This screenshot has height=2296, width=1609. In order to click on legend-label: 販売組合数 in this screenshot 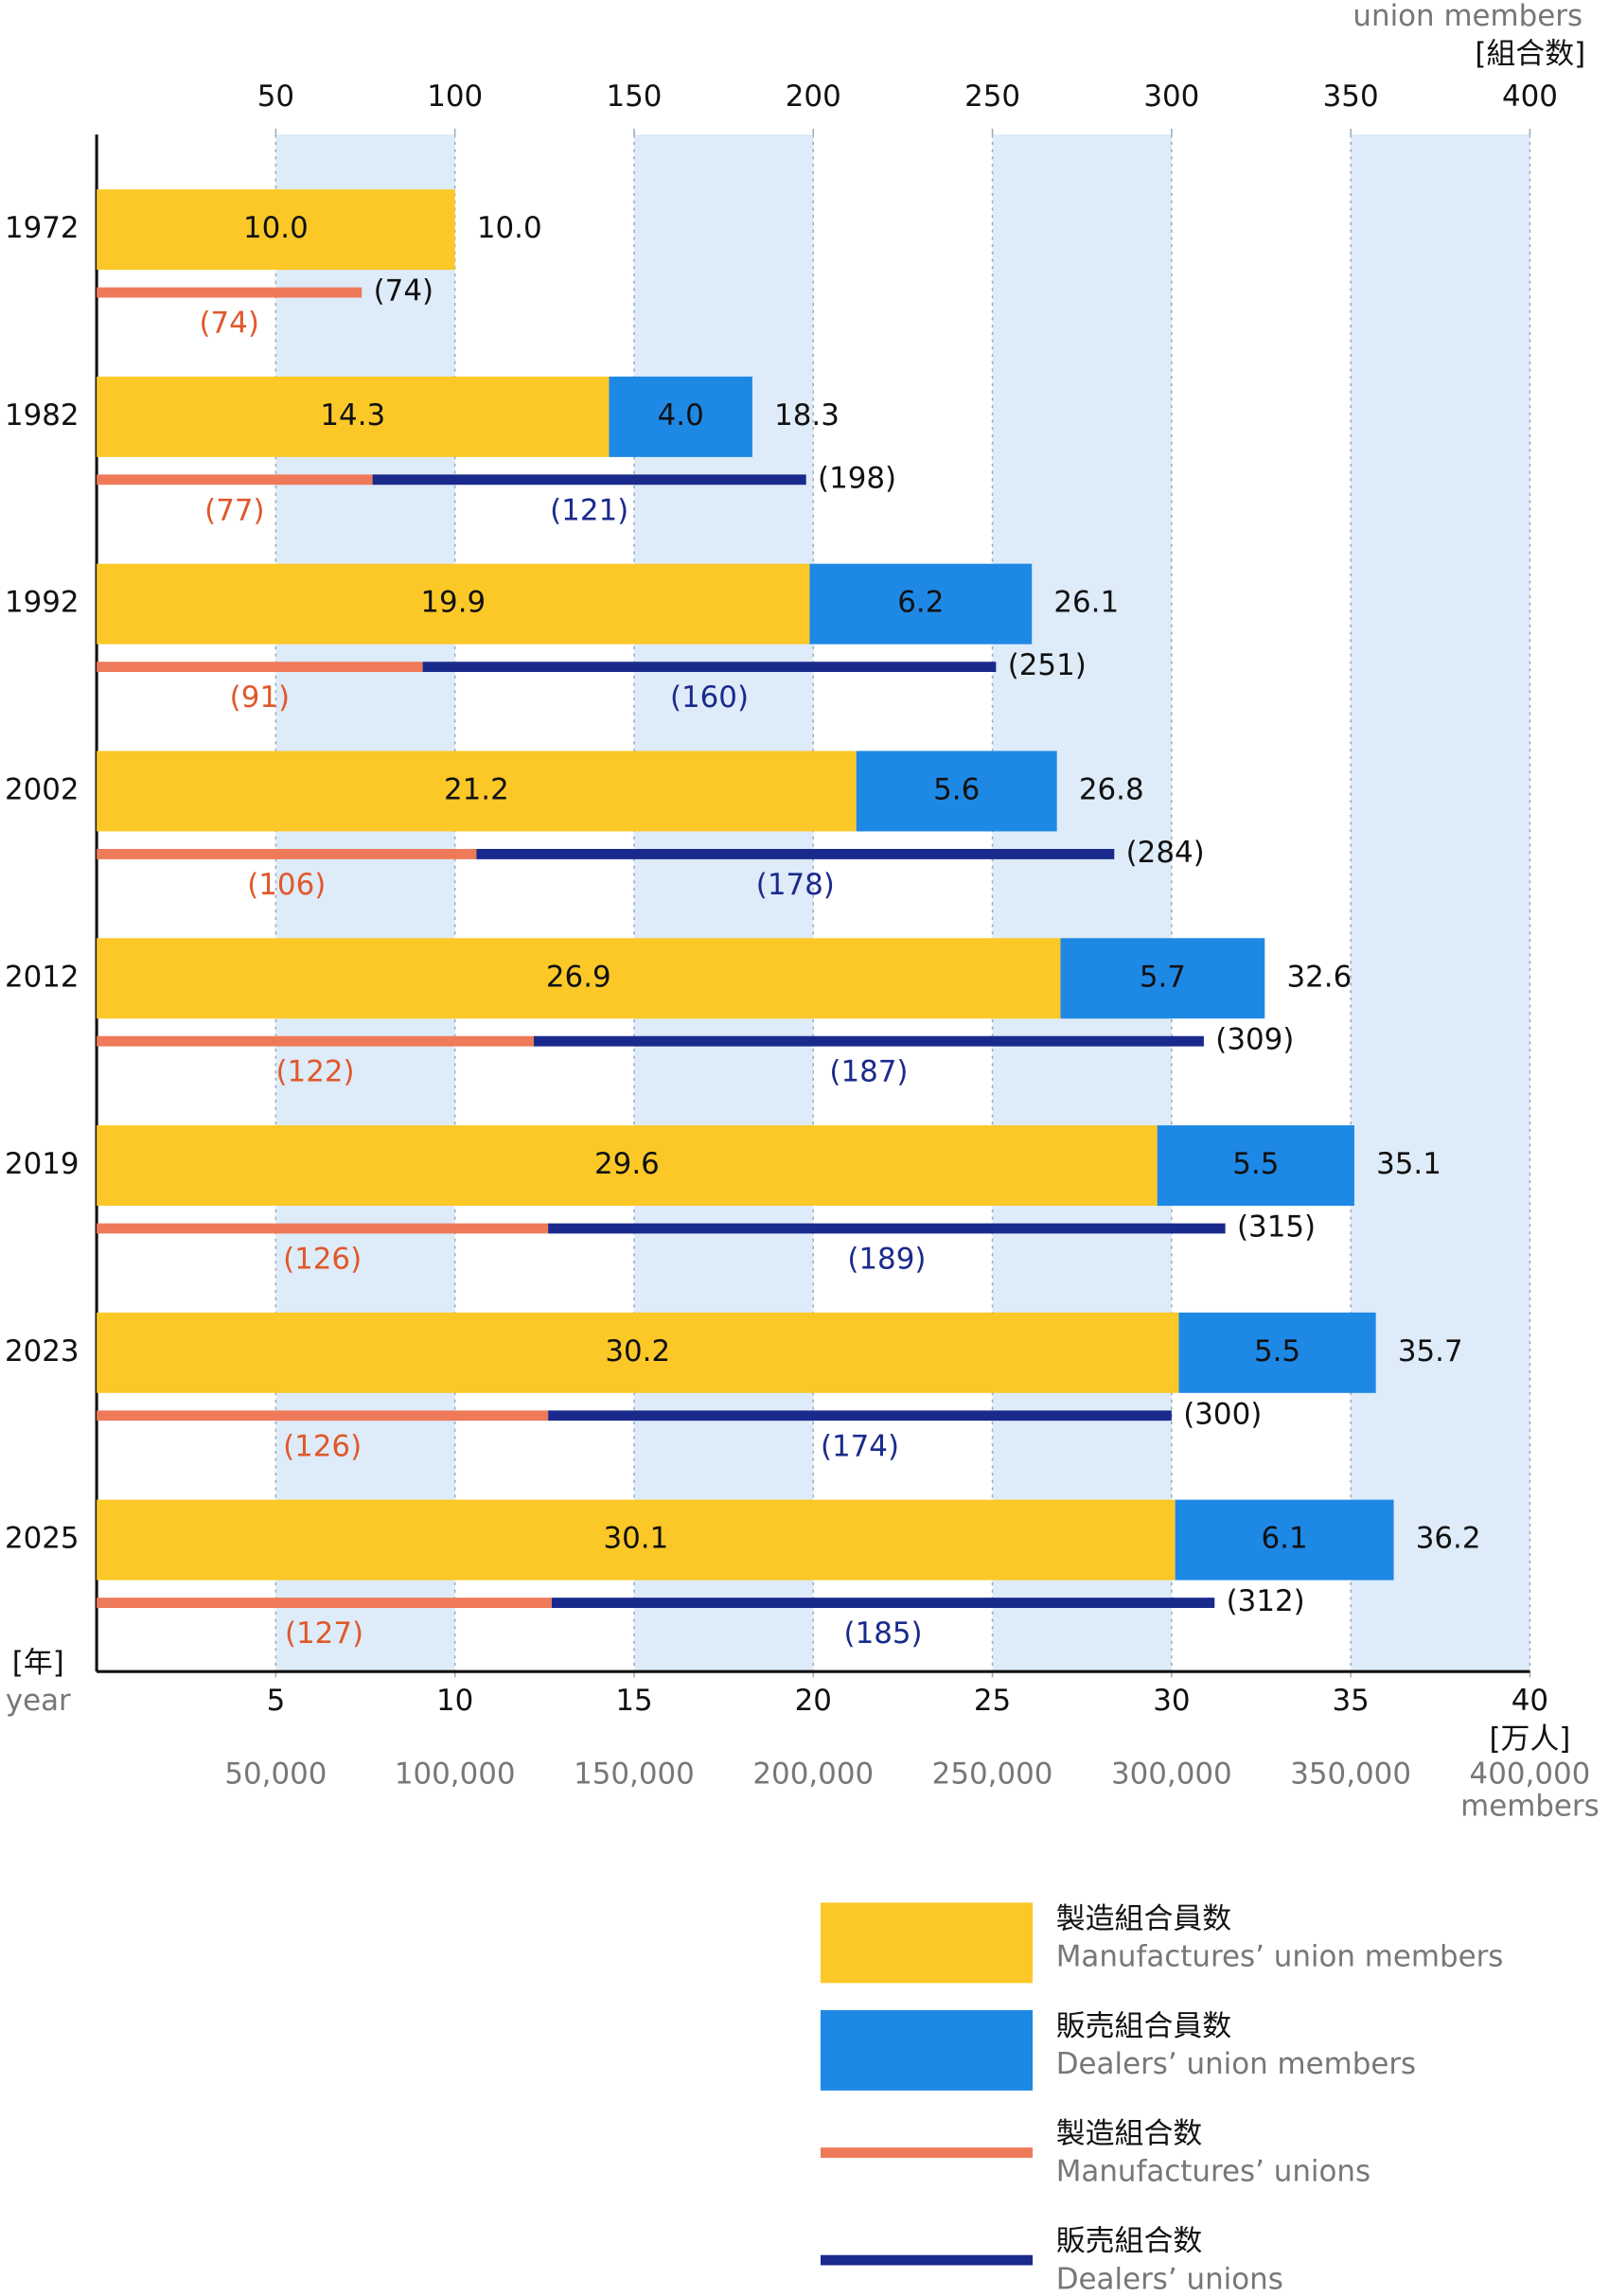, I will do `click(1129, 2241)`.